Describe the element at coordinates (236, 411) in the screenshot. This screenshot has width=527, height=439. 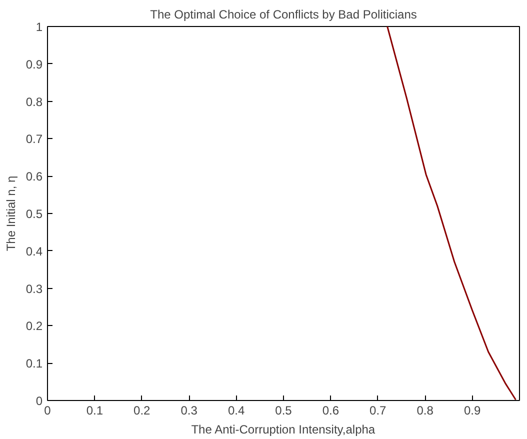
I see `x-tick-label: 0.4` at that location.